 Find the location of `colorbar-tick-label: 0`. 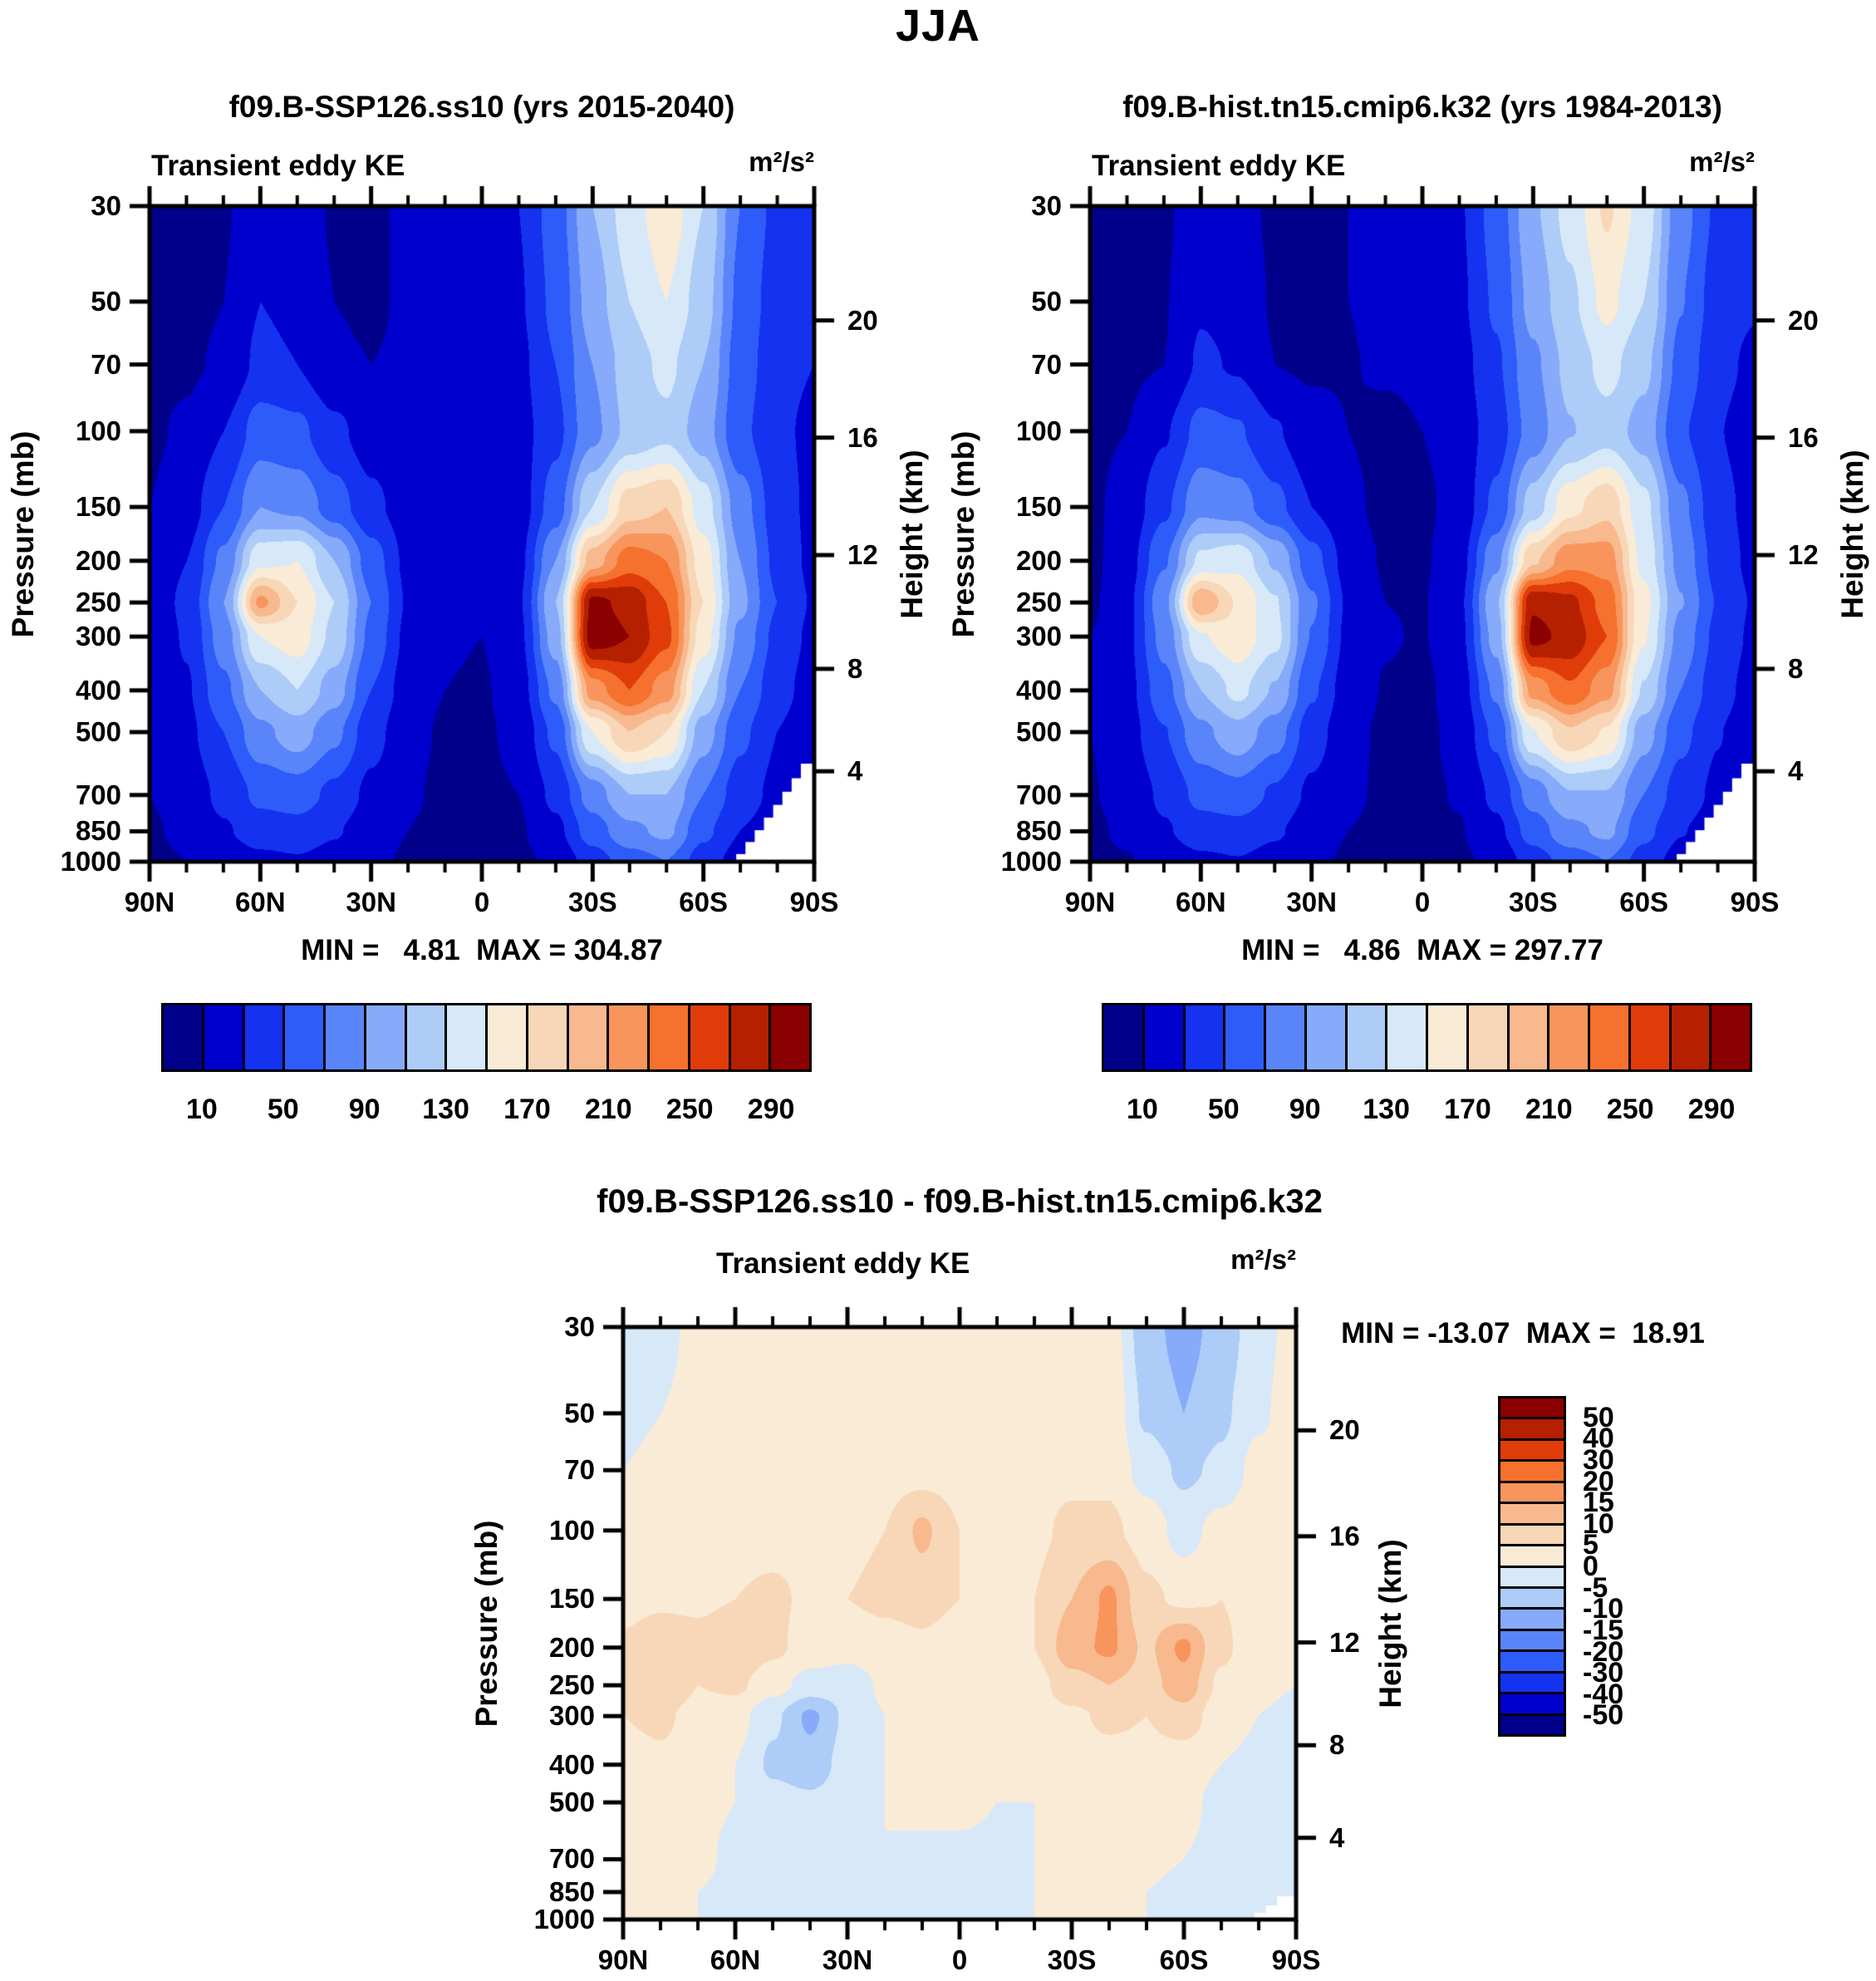

colorbar-tick-label: 0 is located at coordinates (1591, 1566).